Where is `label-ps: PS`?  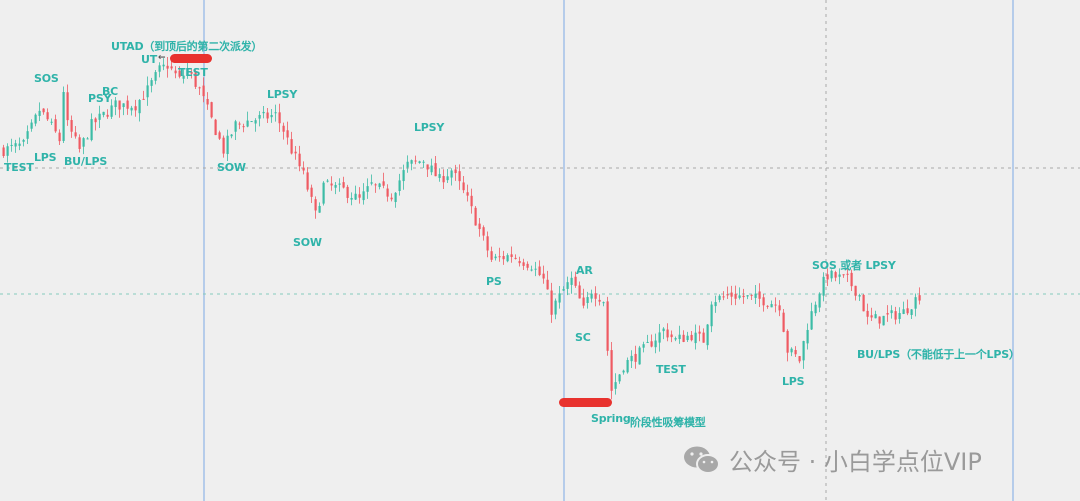 label-ps: PS is located at coordinates (494, 281).